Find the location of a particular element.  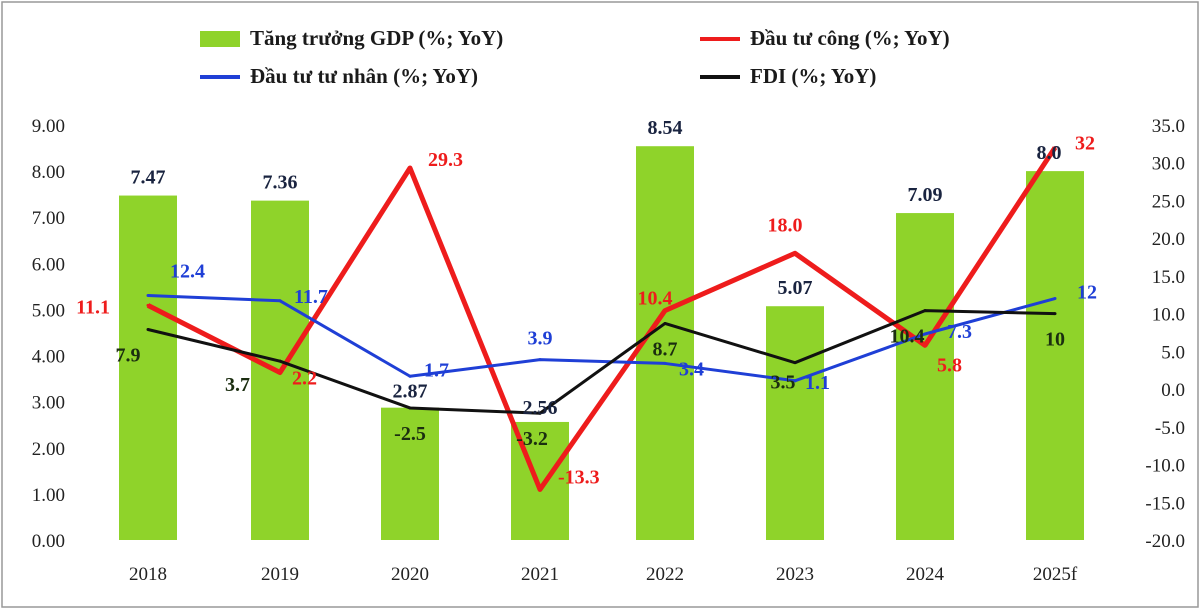

right-axis-tick: 5.0 is located at coordinates (1173, 352).